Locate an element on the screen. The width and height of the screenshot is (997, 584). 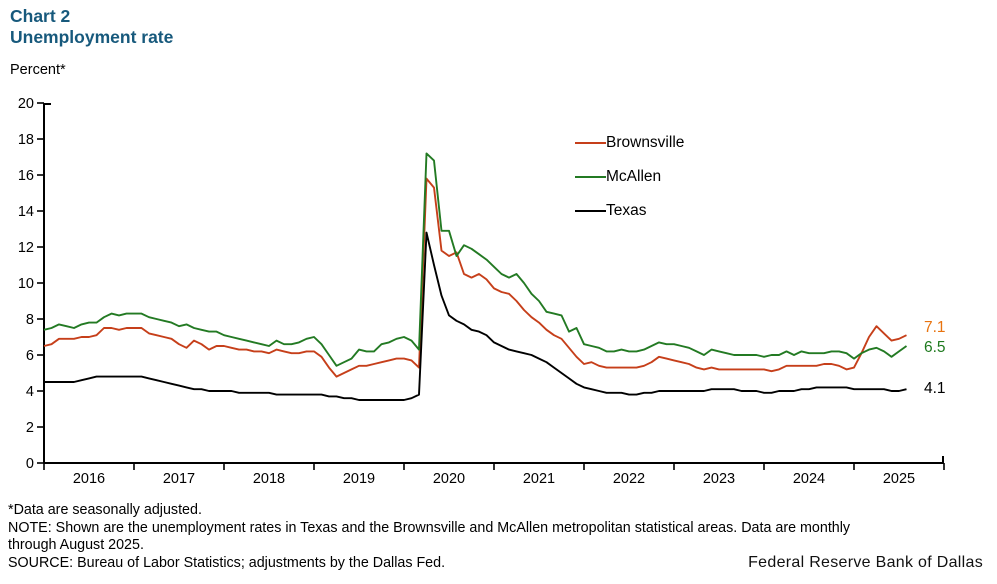
x-year-label: 2021 is located at coordinates (539, 479).